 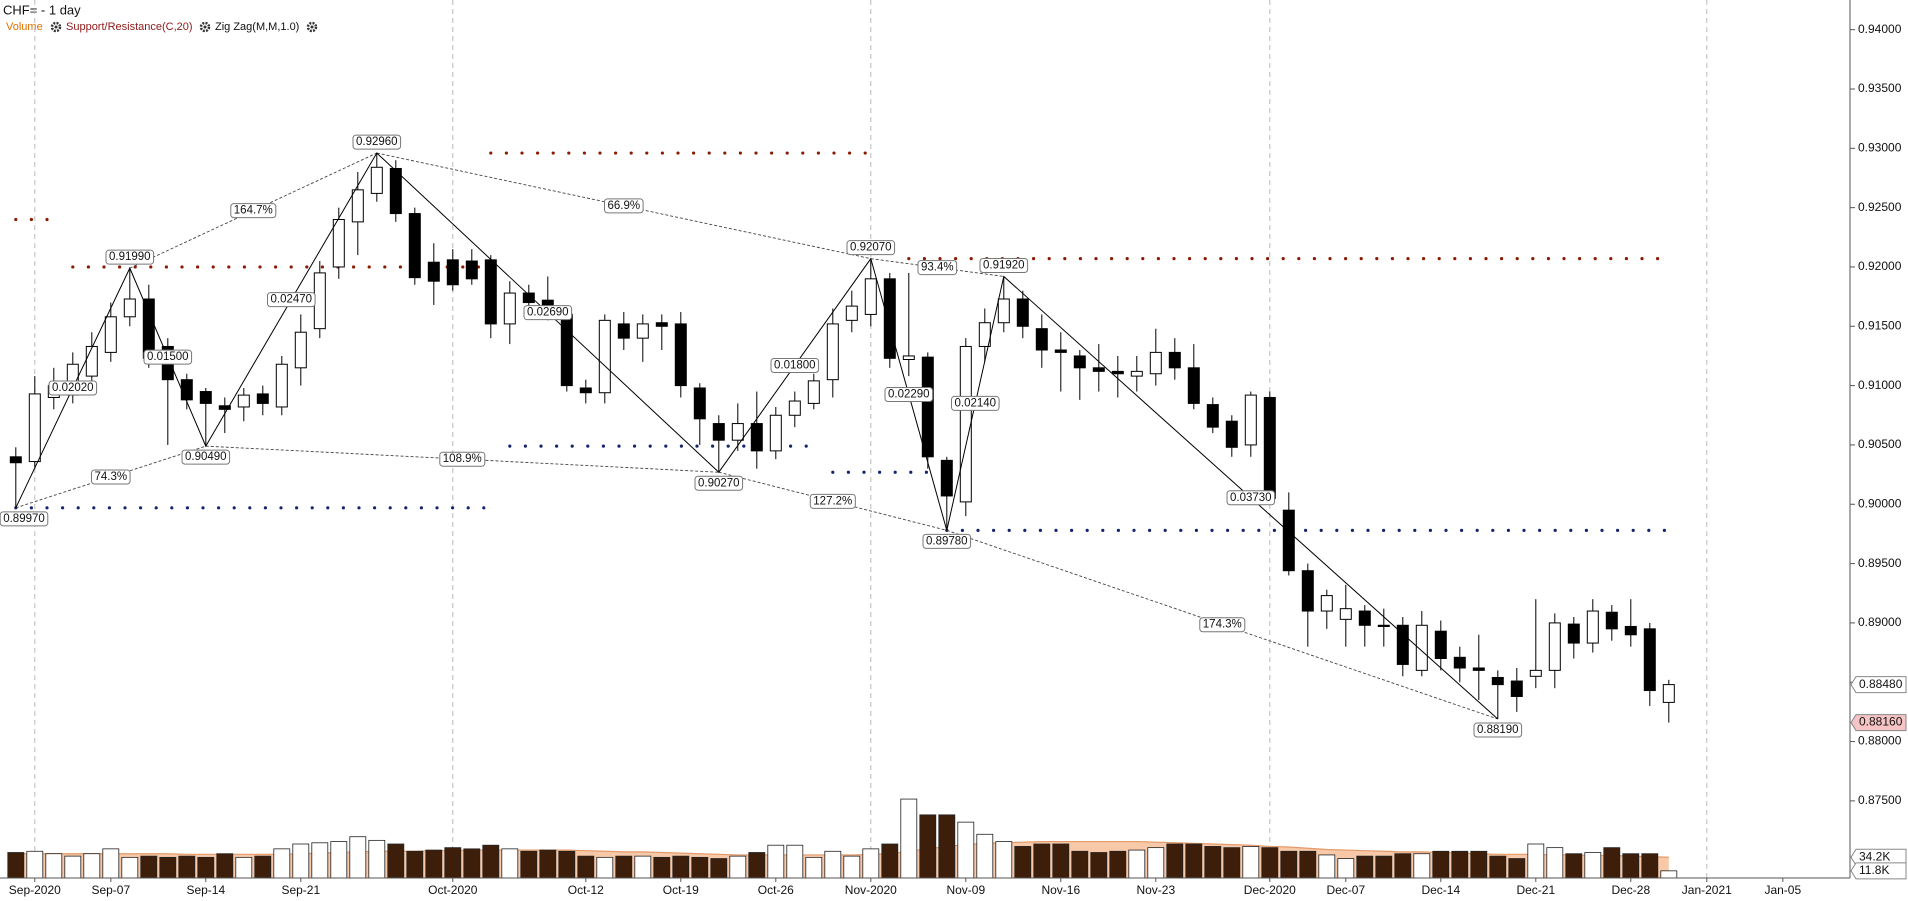 I want to click on zigzag-pivot-label: 0.90490, so click(x=206, y=457).